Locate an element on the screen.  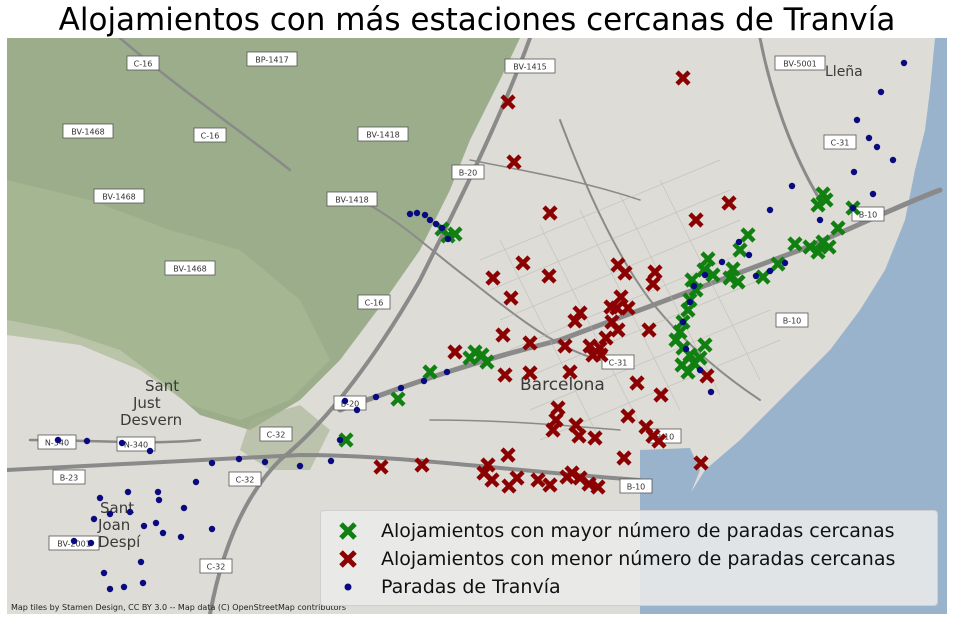
place-label-barcelona: Barcelona is located at coordinates (562, 385).